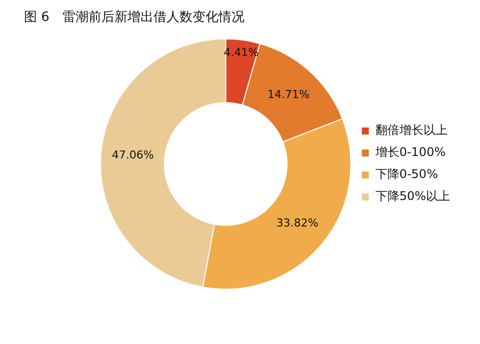  What do you see at coordinates (133, 155) in the screenshot?
I see `data-label: 47.06%` at bounding box center [133, 155].